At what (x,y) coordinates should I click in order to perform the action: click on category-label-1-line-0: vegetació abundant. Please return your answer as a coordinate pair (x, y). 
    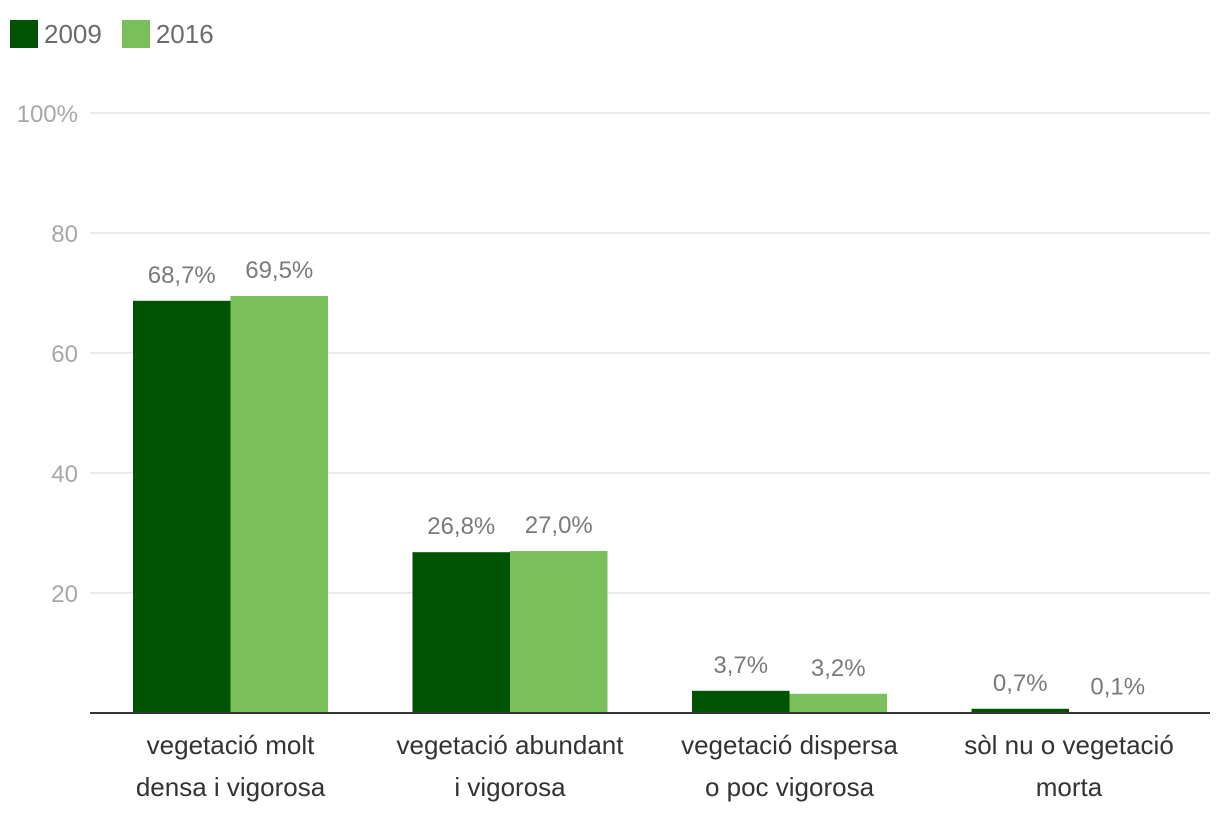
    Looking at the image, I should click on (511, 745).